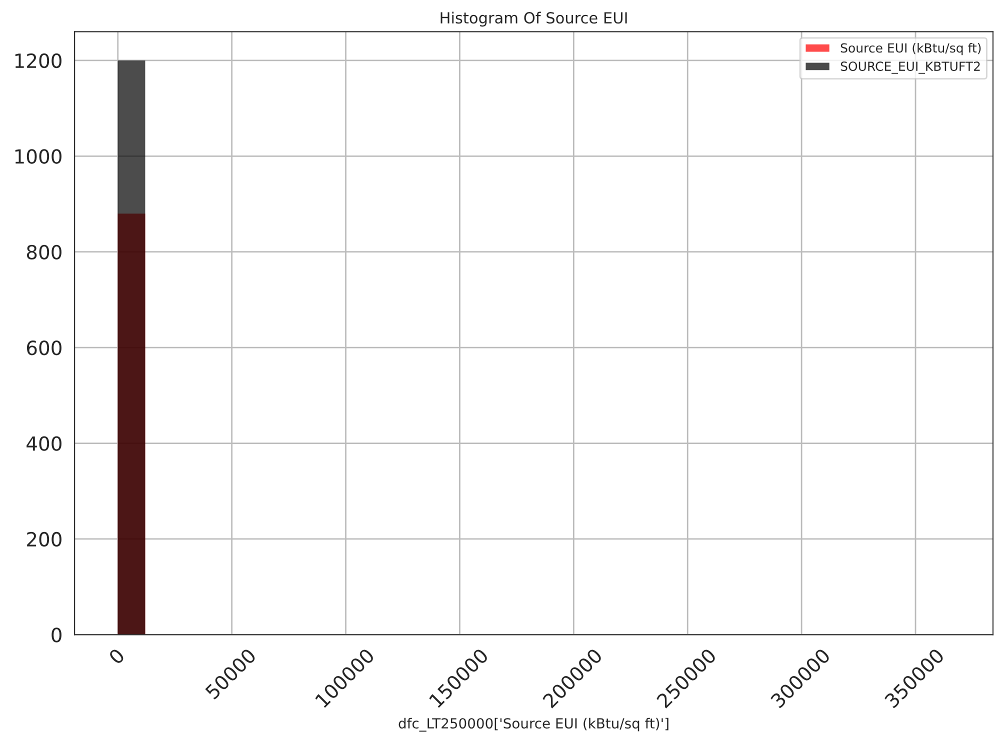 The height and width of the screenshot is (738, 994). I want to click on y-tick-label: 600, so click(44, 348).